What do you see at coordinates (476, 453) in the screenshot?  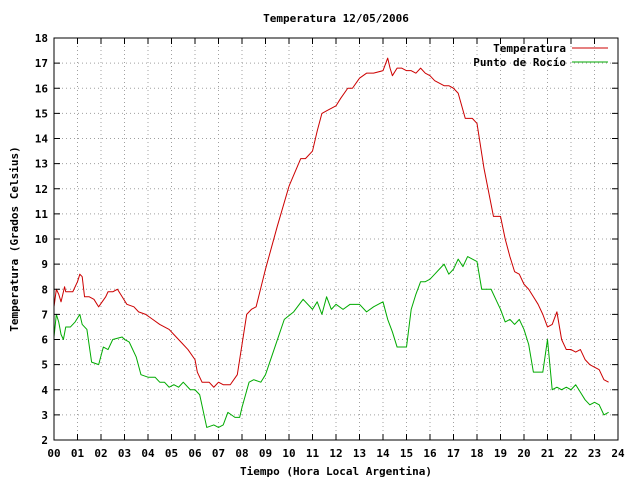 I see `x-tick-label: 18` at bounding box center [476, 453].